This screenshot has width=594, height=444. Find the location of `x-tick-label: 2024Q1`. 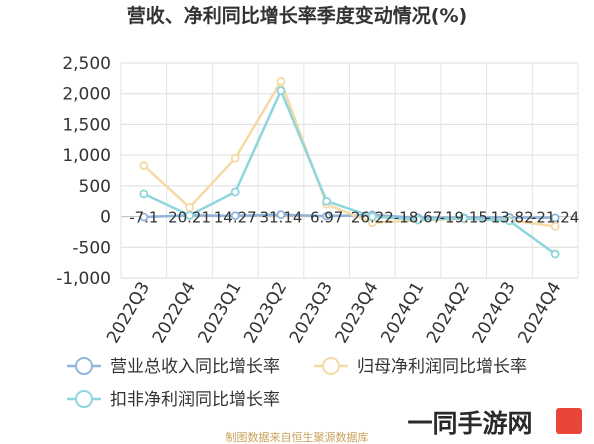

x-tick-label: 2024Q1 is located at coordinates (402, 313).